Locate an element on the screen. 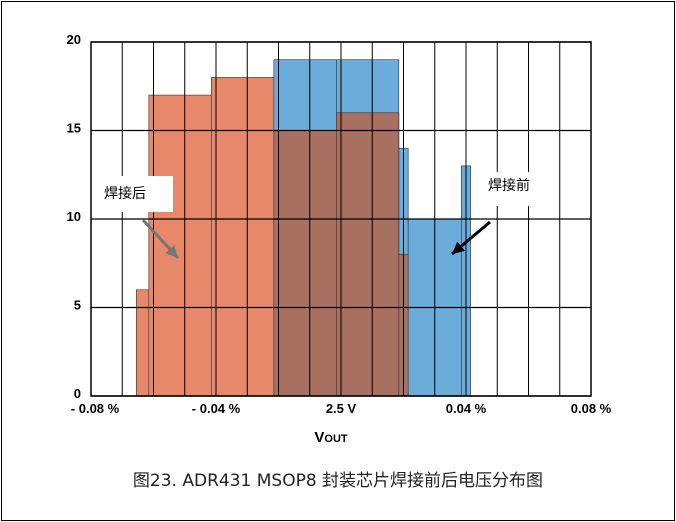  y-tick-label-5: 5 is located at coordinates (77, 305).